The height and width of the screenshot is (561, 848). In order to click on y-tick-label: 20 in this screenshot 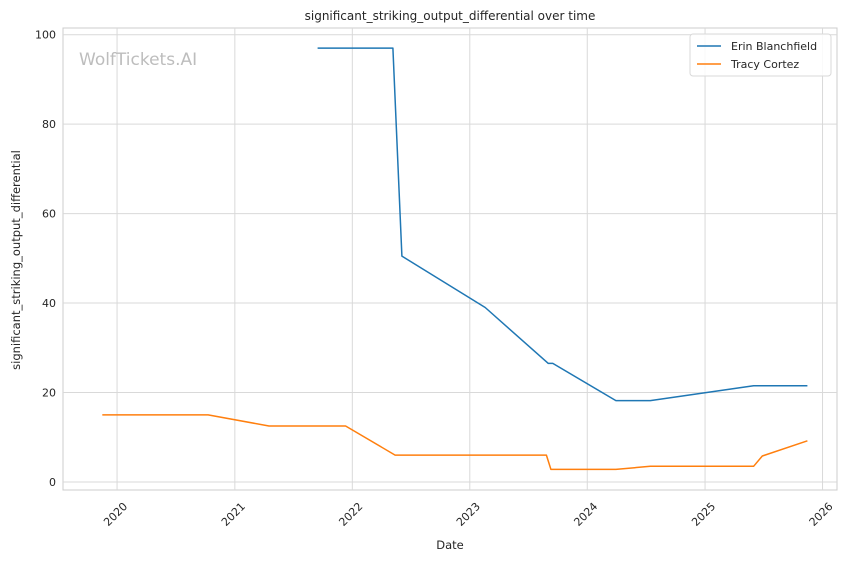, I will do `click(49, 393)`.